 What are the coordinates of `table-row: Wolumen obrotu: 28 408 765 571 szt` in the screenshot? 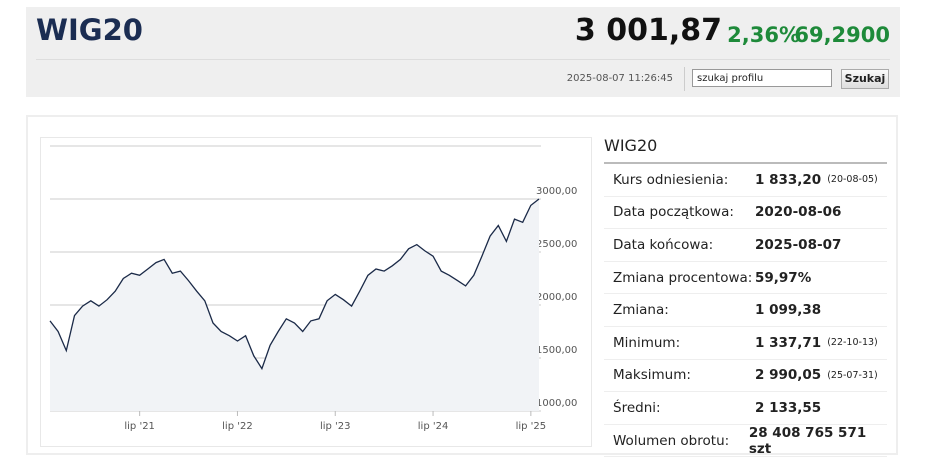 It's located at (745, 441).